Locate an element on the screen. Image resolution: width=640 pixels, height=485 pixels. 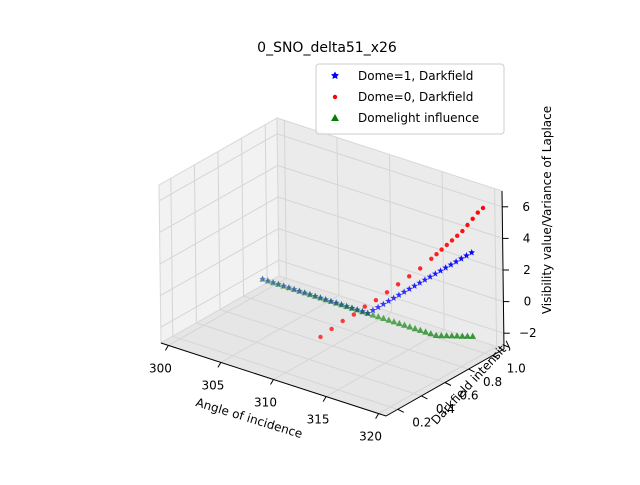
legend-entry-domelight: Domelight influence is located at coordinates (405, 118).